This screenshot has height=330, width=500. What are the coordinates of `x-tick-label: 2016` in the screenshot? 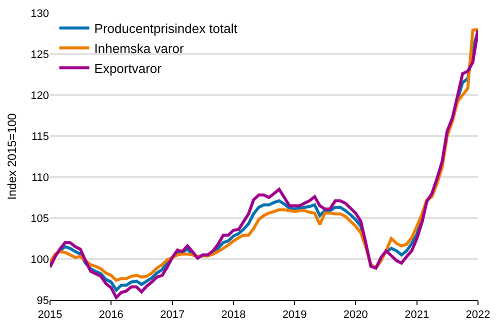 It's located at (111, 315).